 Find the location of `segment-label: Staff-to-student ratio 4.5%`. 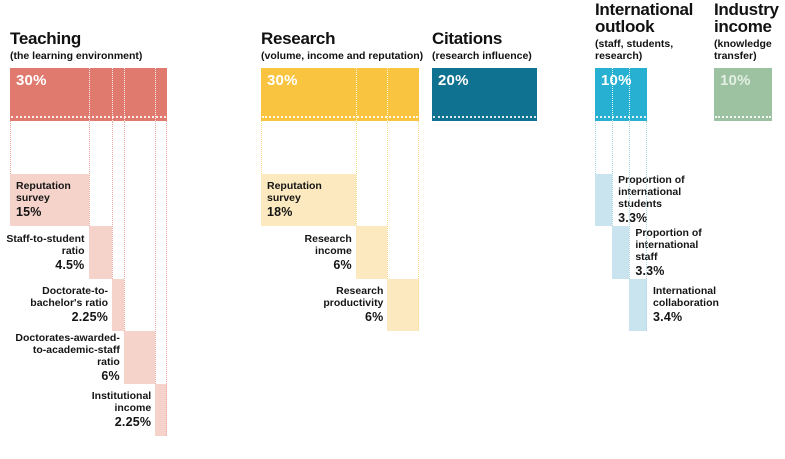

segment-label: Staff-to-student ratio 4.5% is located at coordinates (42, 252).